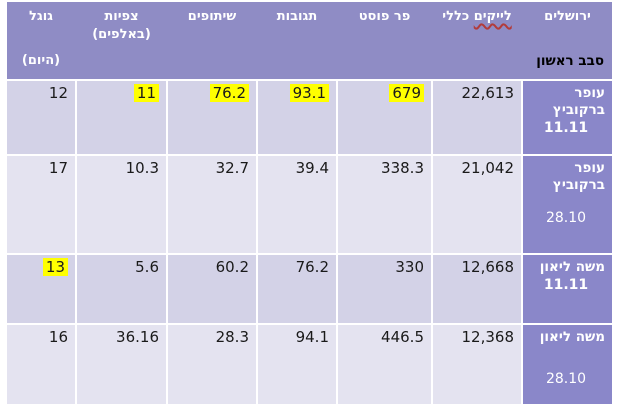  I want to click on cell-google: 16, so click(41, 364).